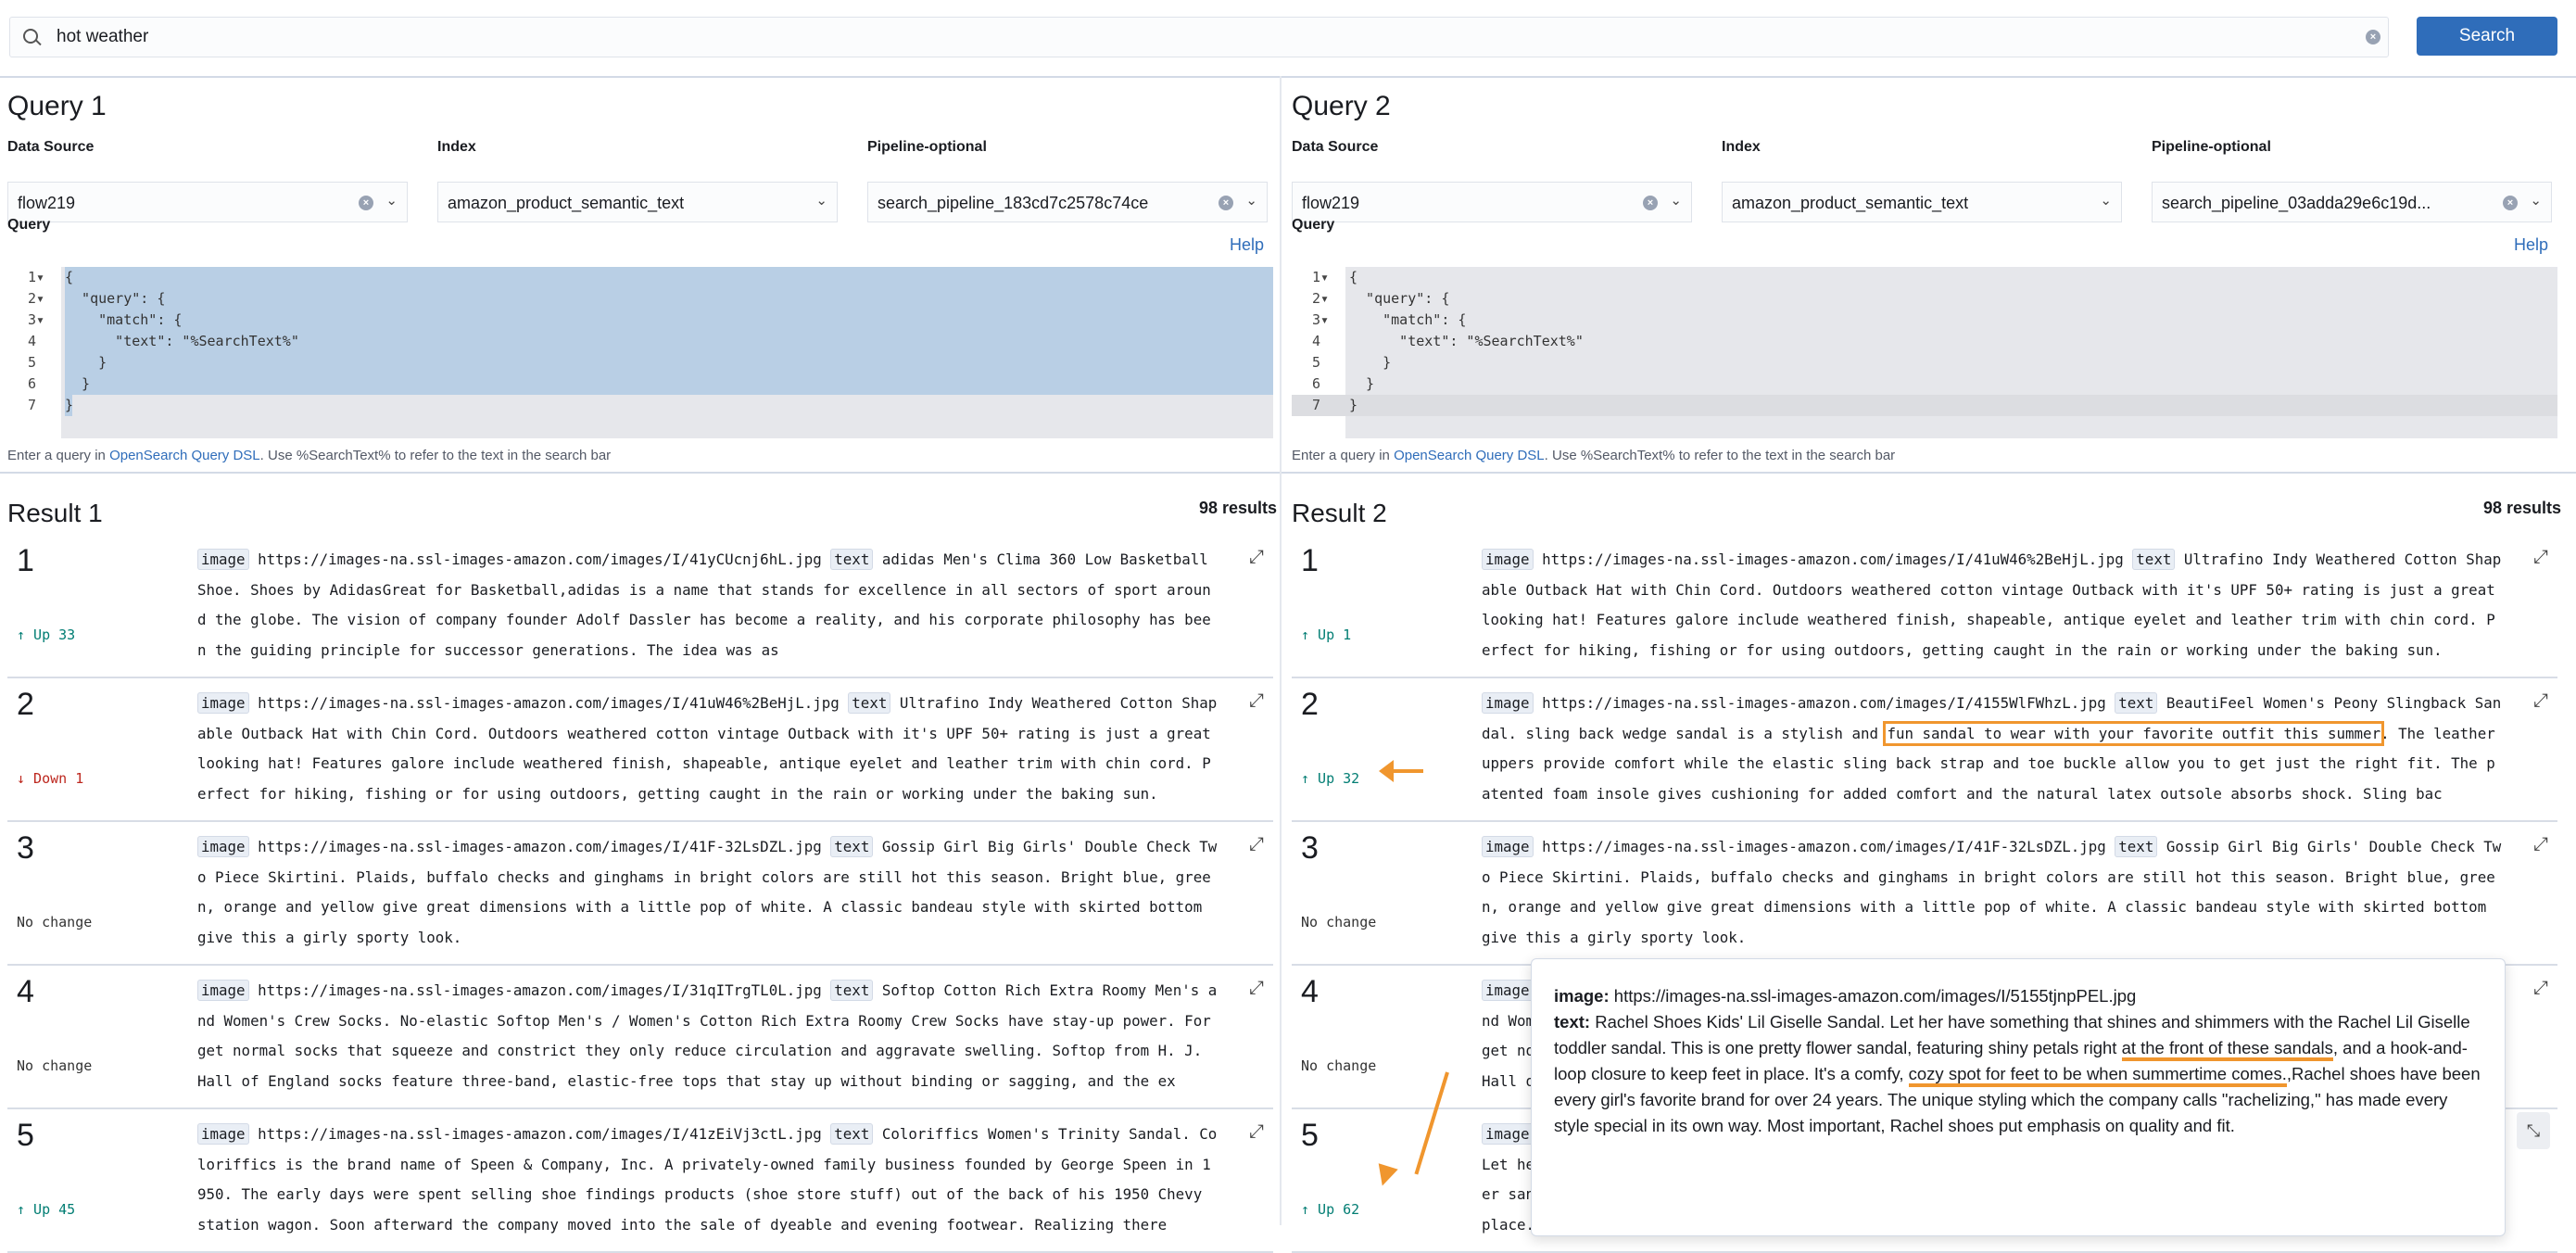  What do you see at coordinates (2534, 1130) in the screenshot?
I see `collapse-icon: ⤡` at bounding box center [2534, 1130].